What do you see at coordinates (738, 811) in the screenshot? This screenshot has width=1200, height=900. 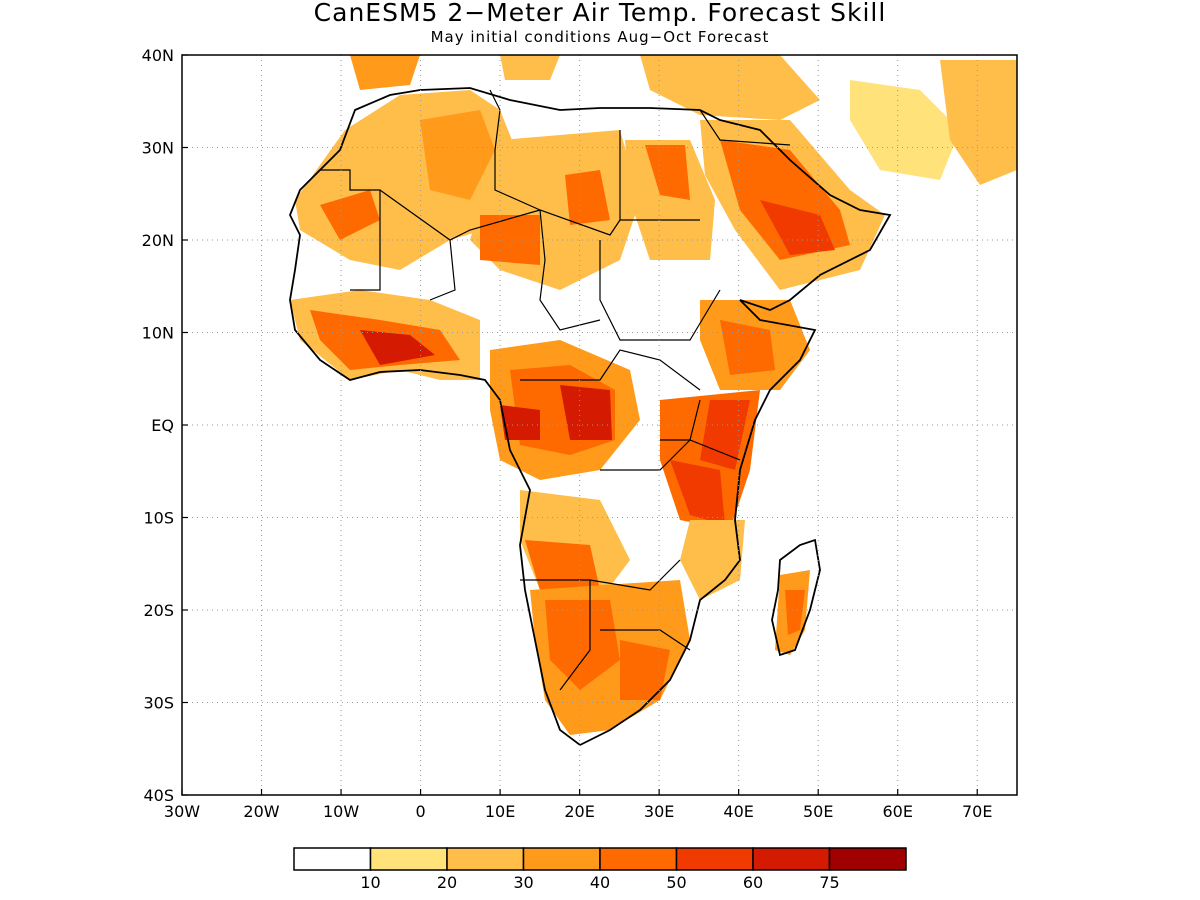 I see `x-tick-label: 40E` at bounding box center [738, 811].